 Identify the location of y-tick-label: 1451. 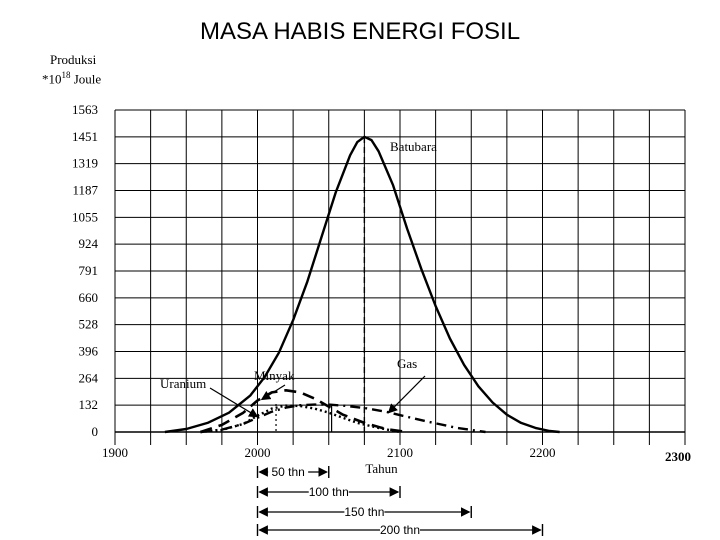
(85, 136).